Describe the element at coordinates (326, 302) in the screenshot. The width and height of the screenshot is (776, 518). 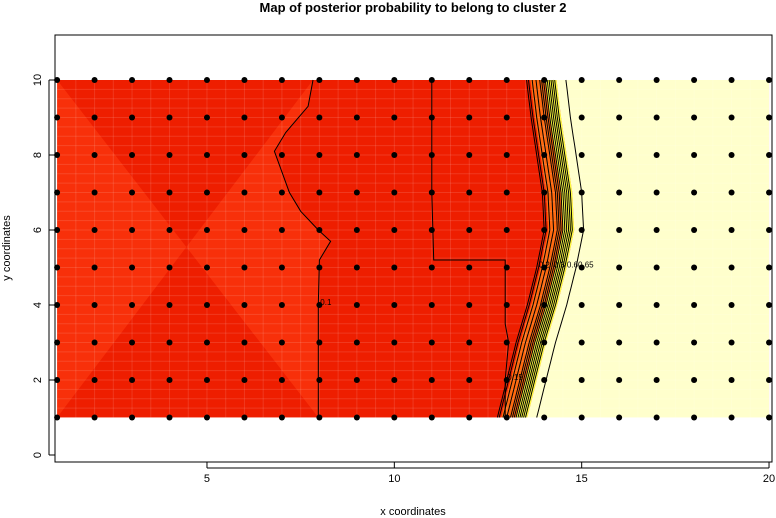
I see `contour-label: 0.1` at that location.